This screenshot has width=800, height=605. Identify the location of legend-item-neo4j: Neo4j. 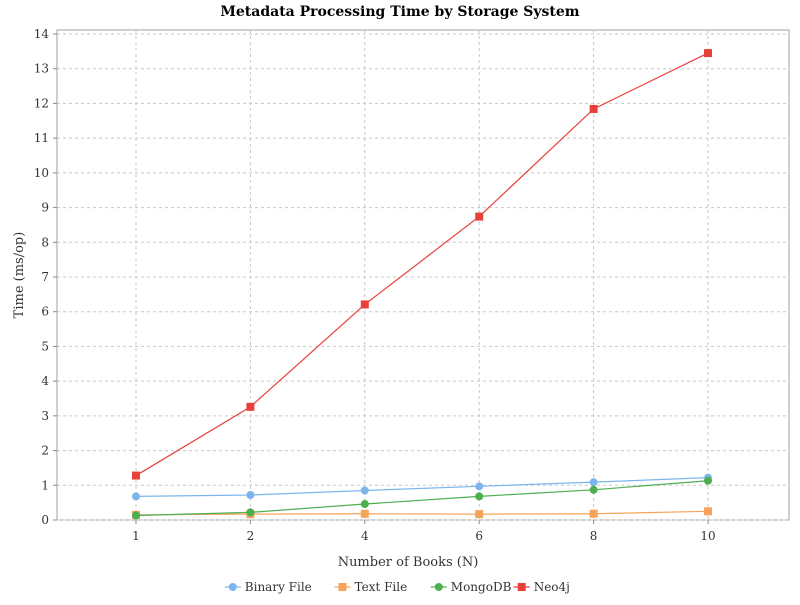
(541, 587).